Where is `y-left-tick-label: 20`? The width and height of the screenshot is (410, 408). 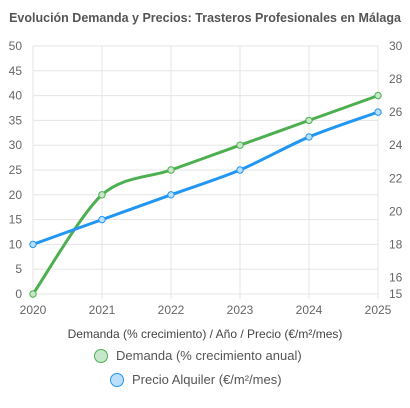
y-left-tick-label: 20 is located at coordinates (16, 195).